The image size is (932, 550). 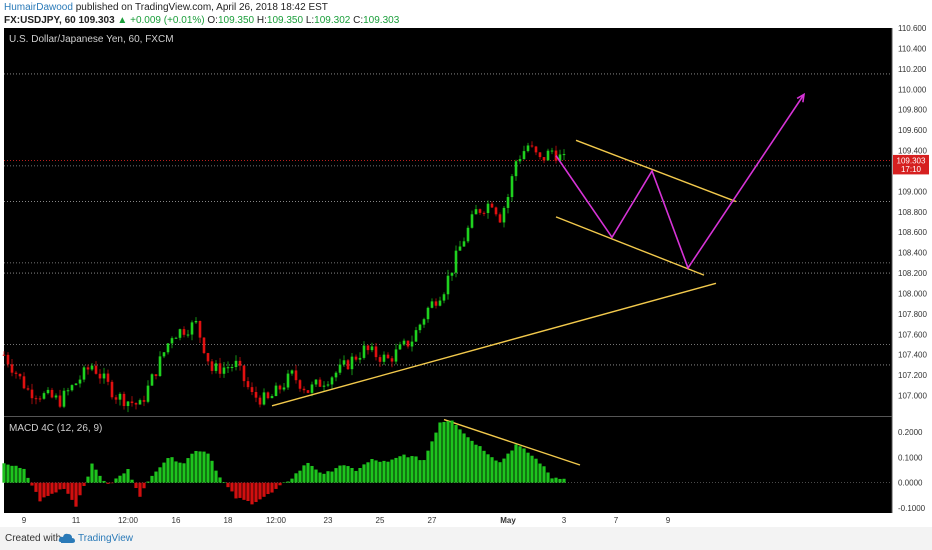 What do you see at coordinates (512, 442) in the screenshot?
I see `macd-trendline` at bounding box center [512, 442].